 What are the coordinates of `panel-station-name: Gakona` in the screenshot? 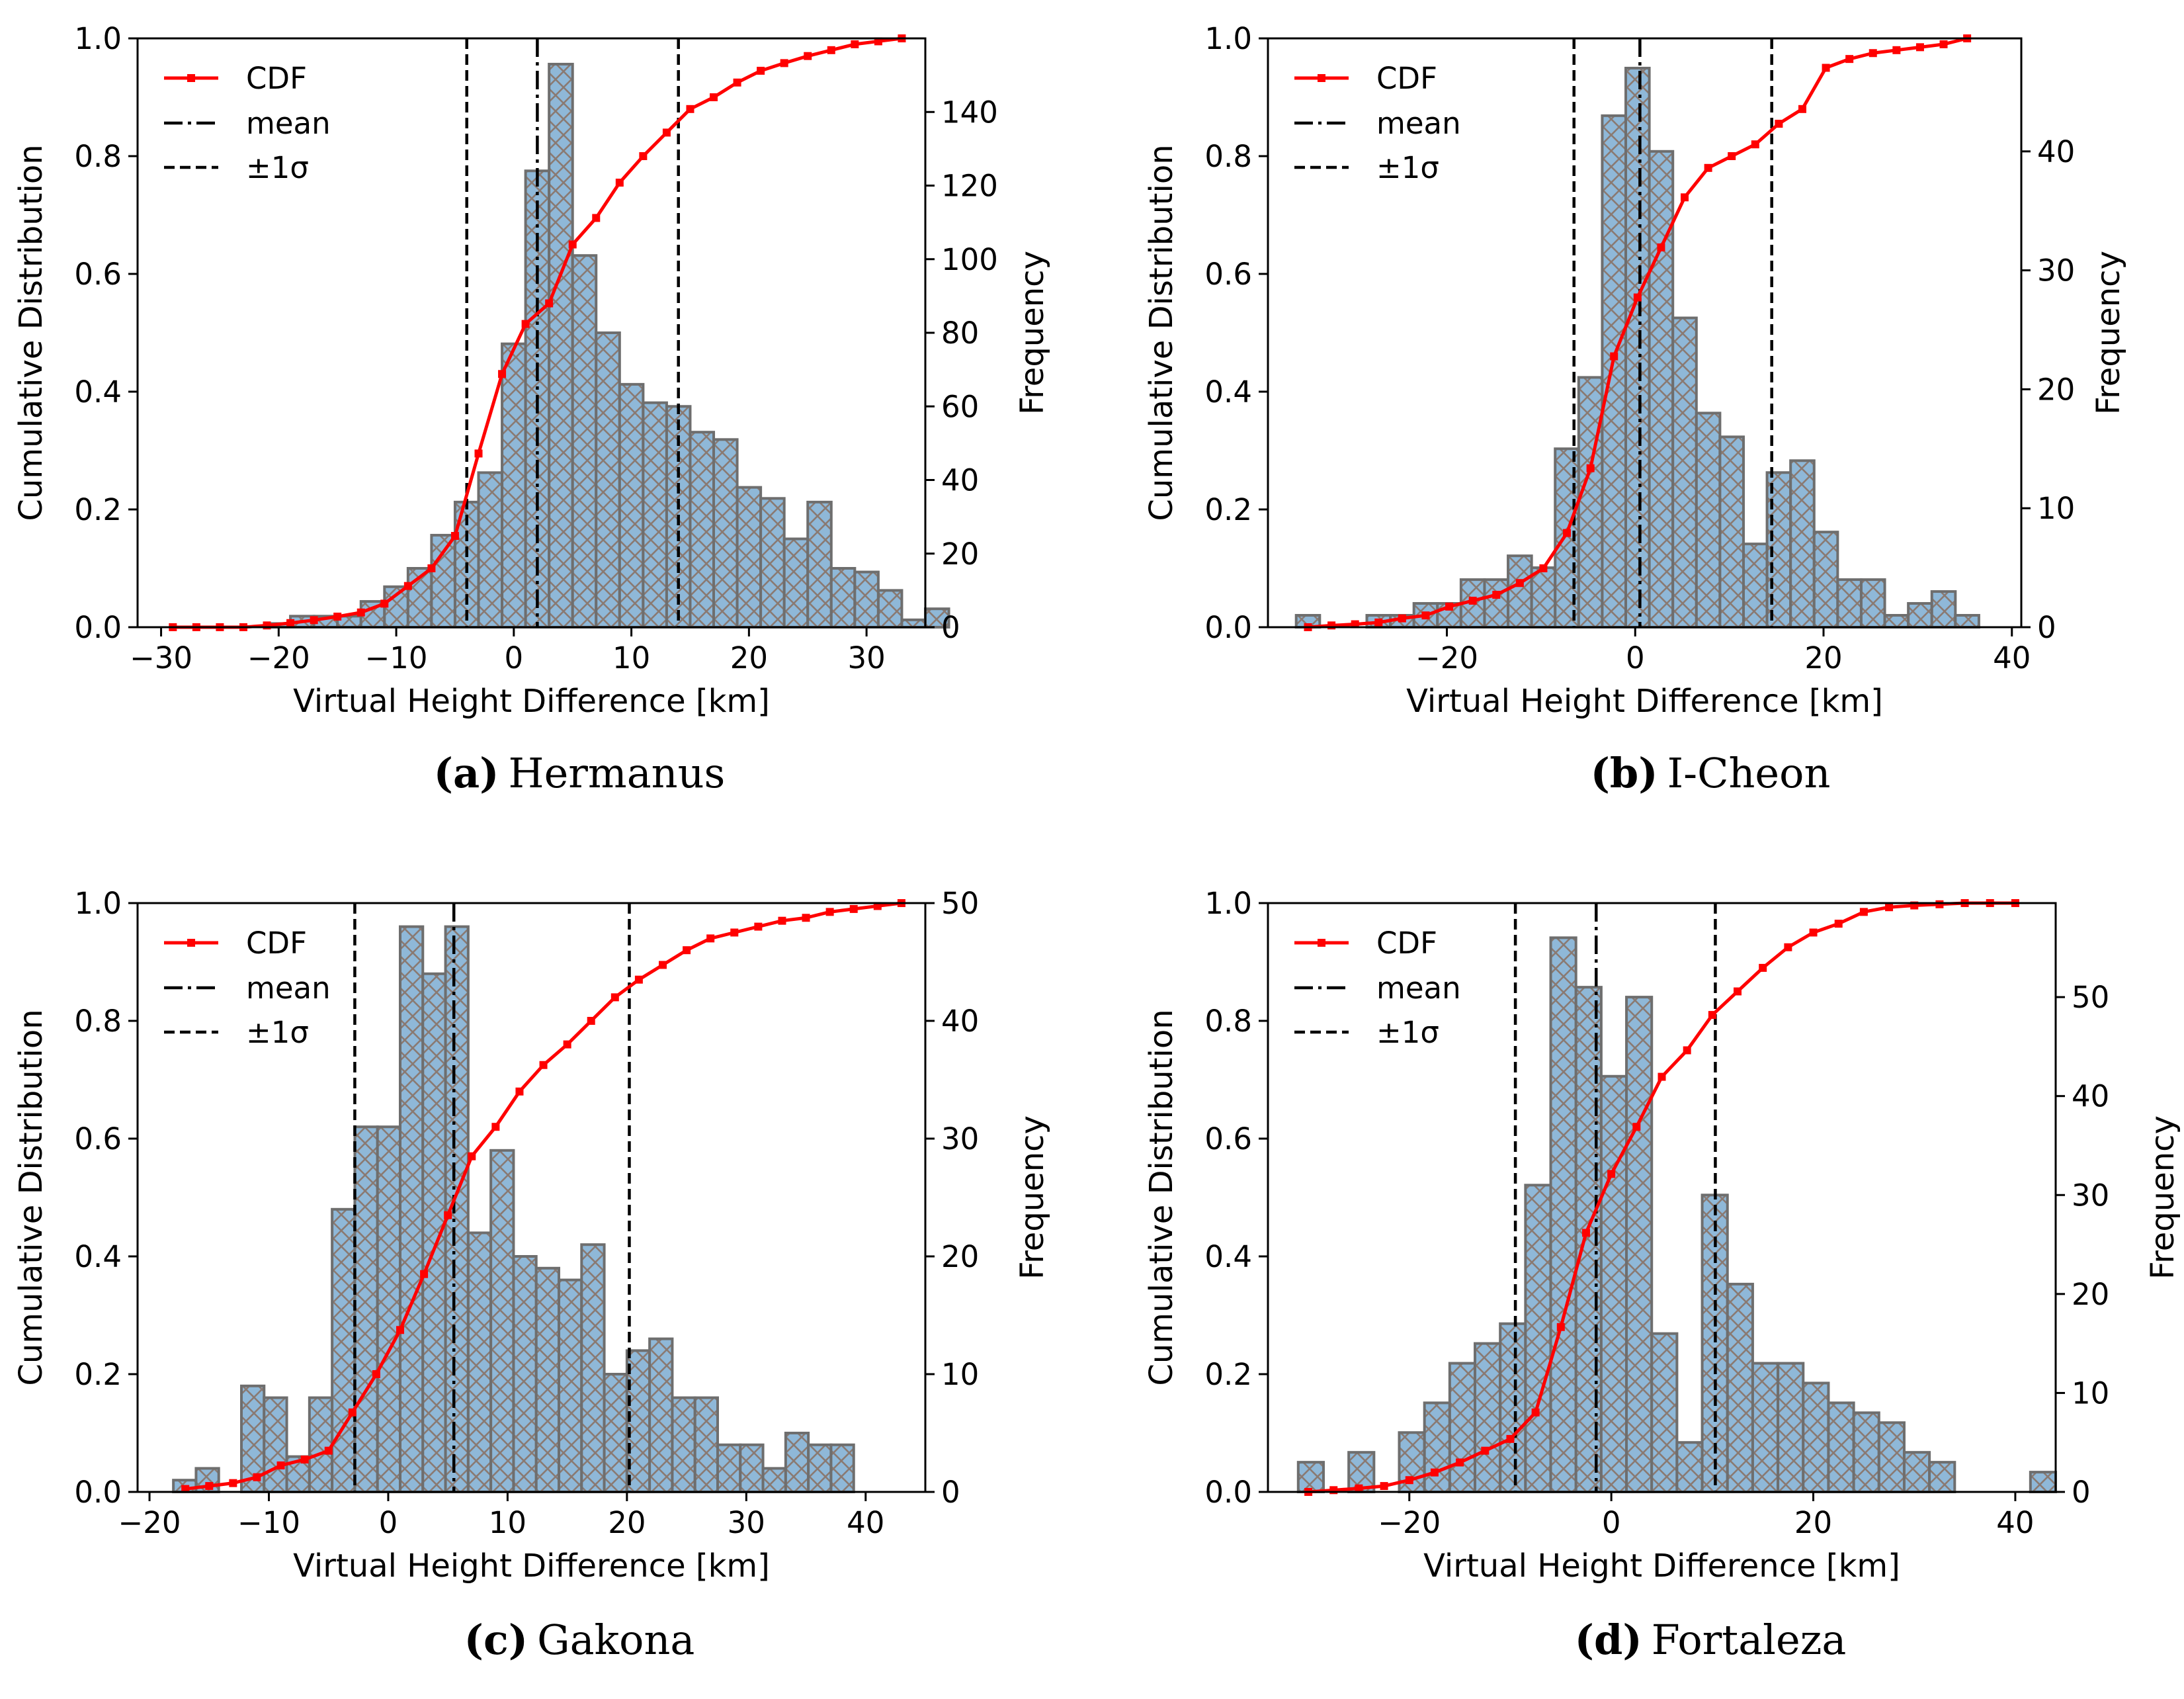 It's located at (615, 1640).